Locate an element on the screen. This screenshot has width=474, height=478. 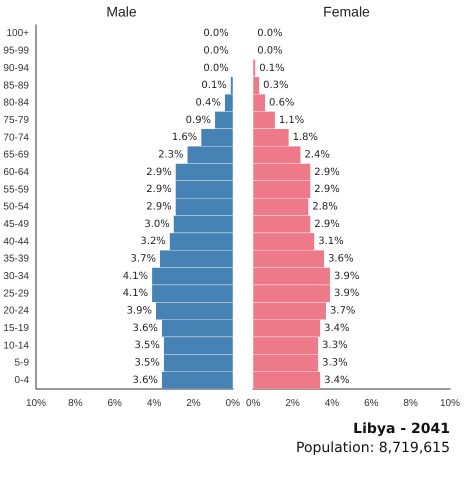
y-tick-label: 5-9 is located at coordinates (22, 363).